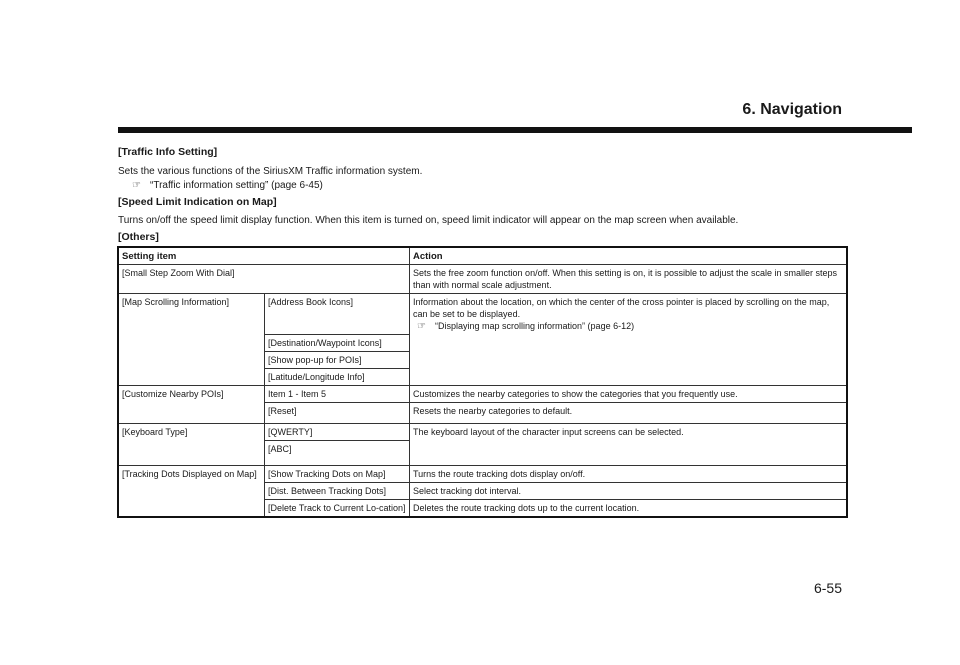 This screenshot has width=960, height=665. I want to click on chapter-title: 6. Navigation, so click(792, 109).